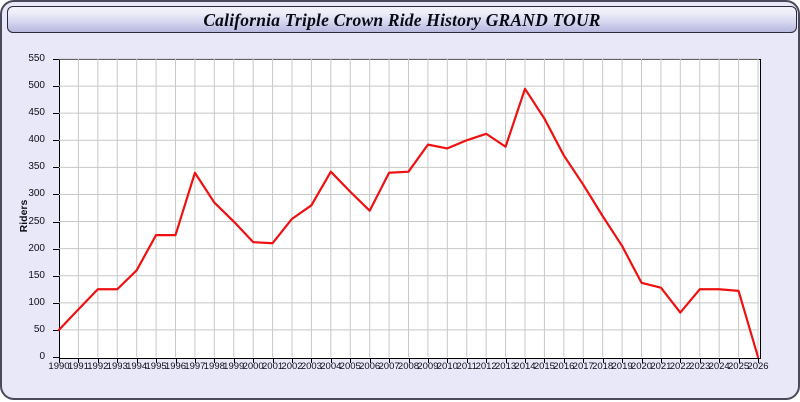  What do you see at coordinates (36, 167) in the screenshot?
I see `y-tick-label: 350` at bounding box center [36, 167].